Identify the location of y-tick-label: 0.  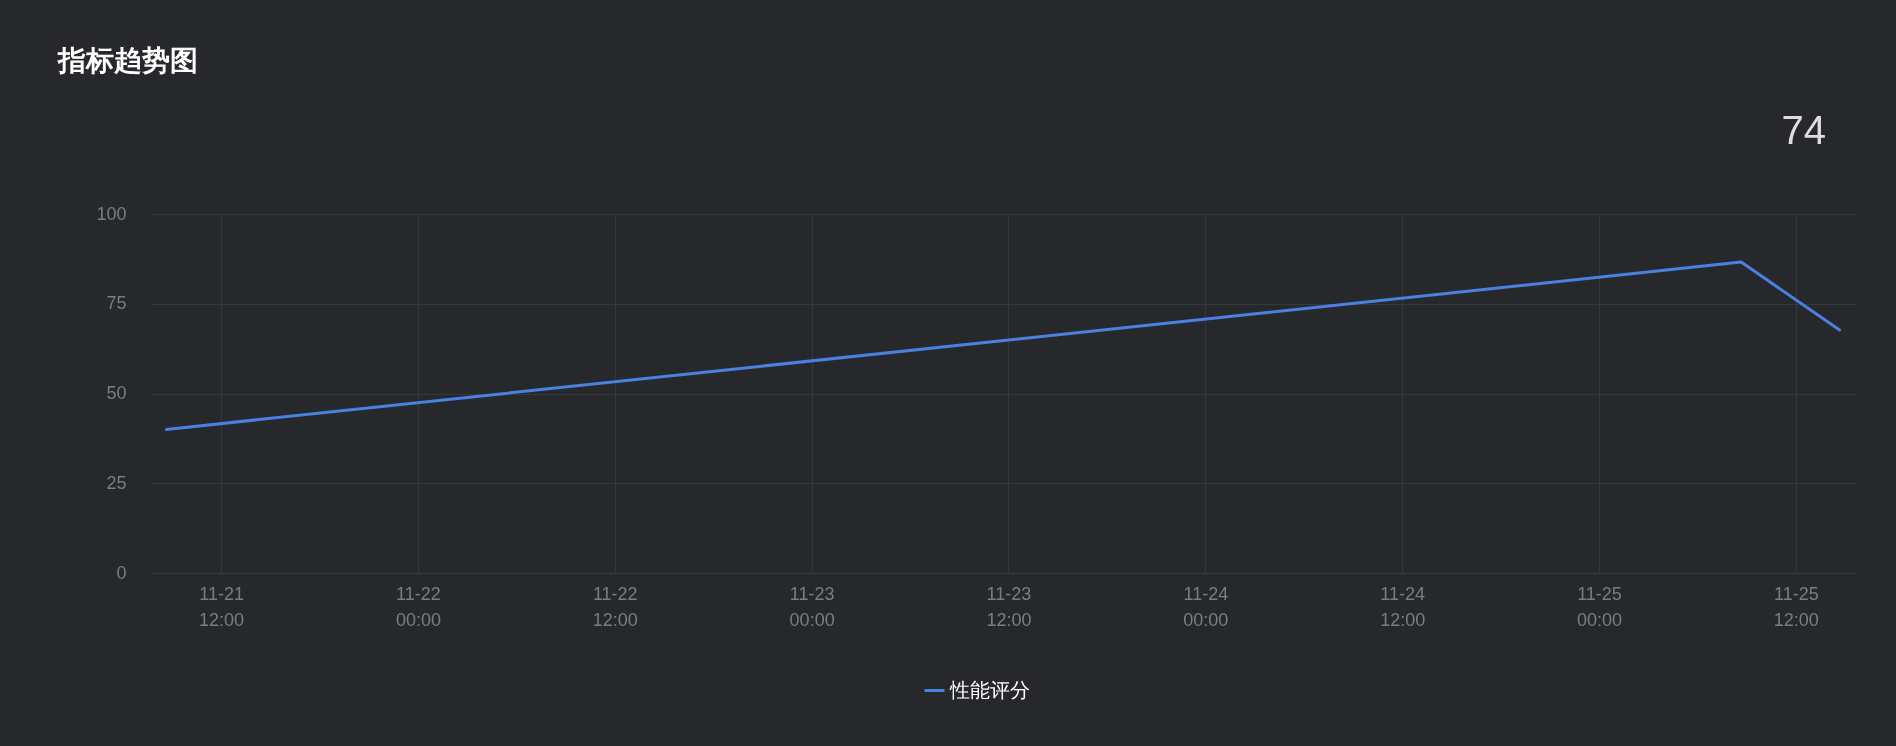
(121, 572).